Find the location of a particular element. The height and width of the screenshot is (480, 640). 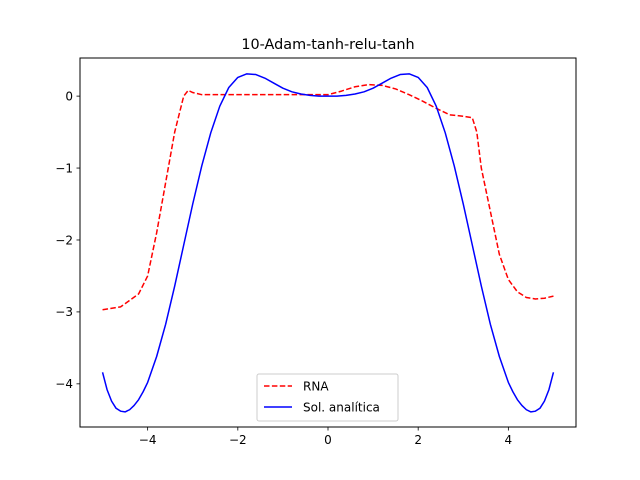

y-axis: −4 −3 −2 −1 0 is located at coordinates (67, 240).